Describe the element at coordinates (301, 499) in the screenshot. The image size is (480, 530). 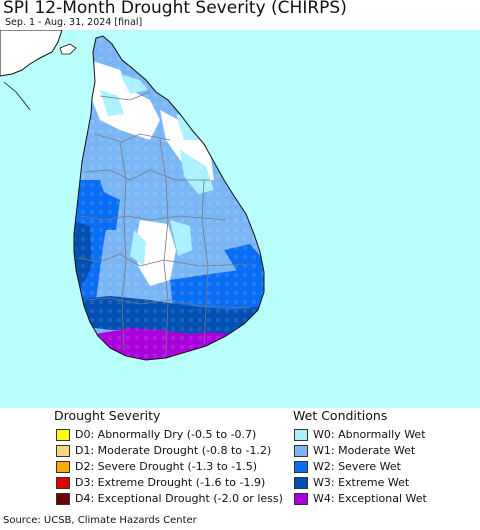
I see `swatch-w4` at that location.